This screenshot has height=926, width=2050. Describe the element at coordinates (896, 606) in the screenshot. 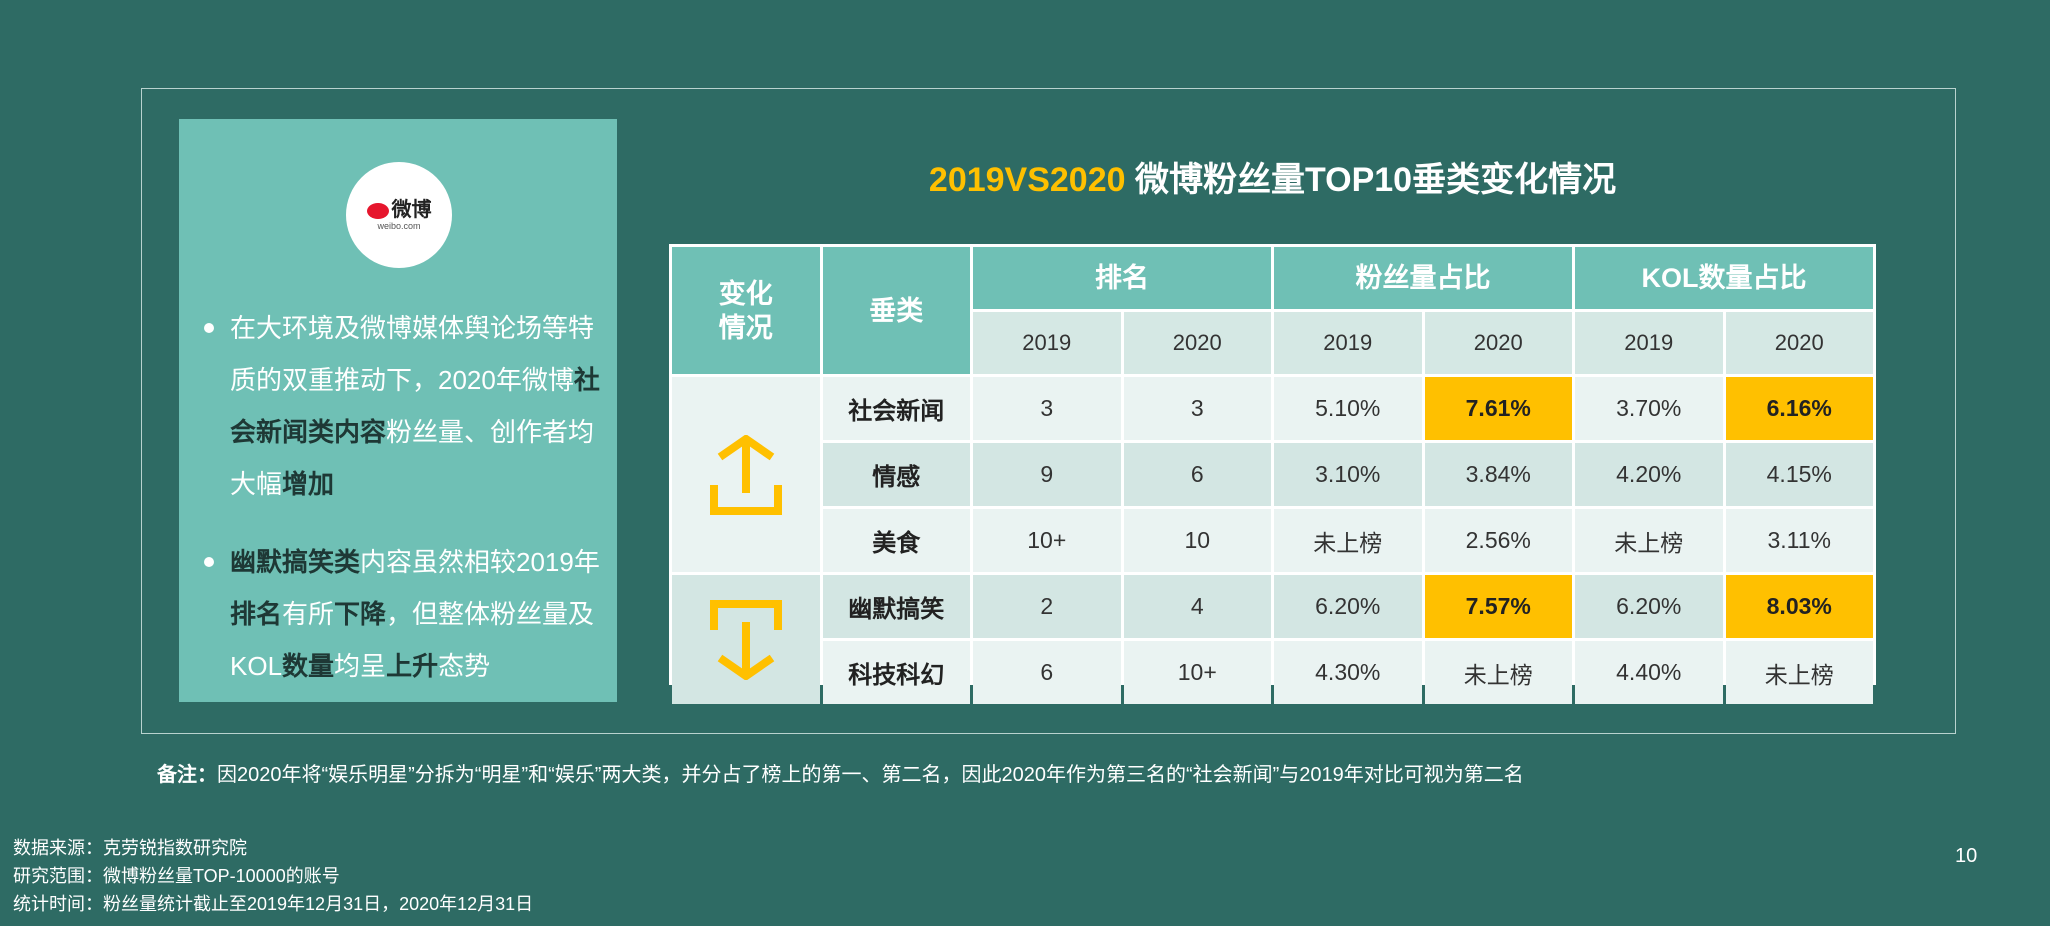

I see `category-cell: 幽默搞笑` at that location.